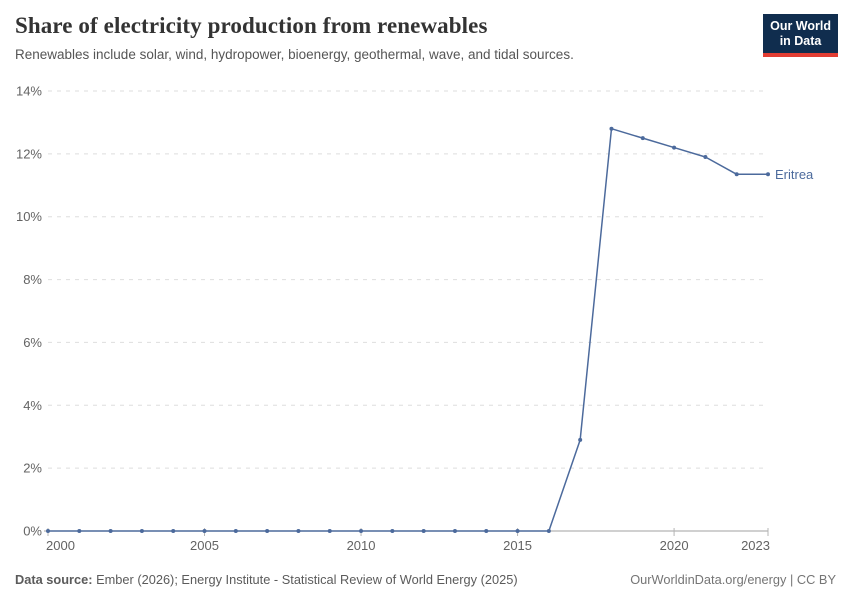 Image resolution: width=850 pixels, height=600 pixels. What do you see at coordinates (800, 41) in the screenshot?
I see `owid-logo-line2: in Data` at bounding box center [800, 41].